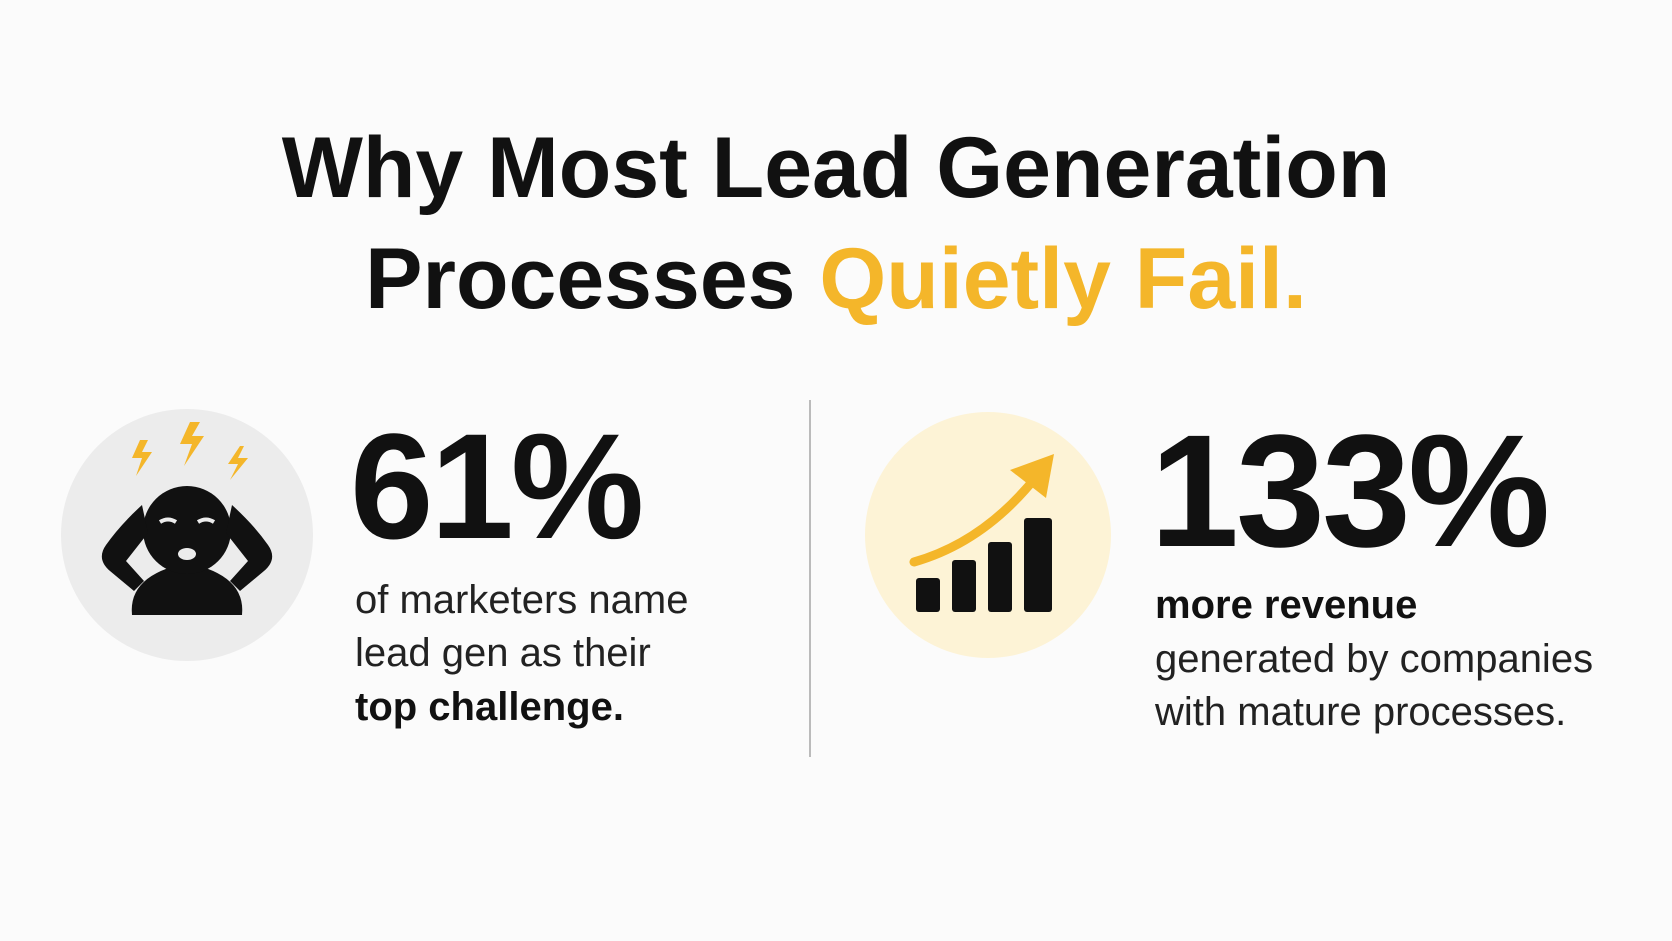 This screenshot has width=1672, height=941. I want to click on title-line: Why Most Lead Generation, so click(836, 168).